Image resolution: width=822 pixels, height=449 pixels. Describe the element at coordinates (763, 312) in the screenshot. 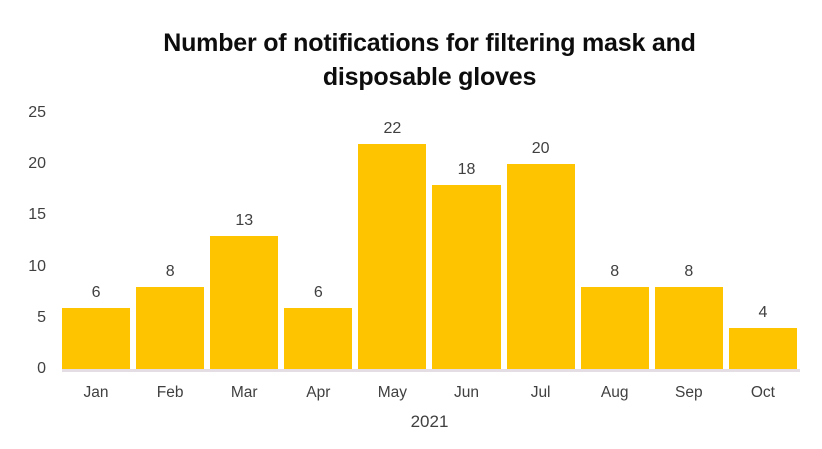

I see `bar-value-label: 4` at that location.